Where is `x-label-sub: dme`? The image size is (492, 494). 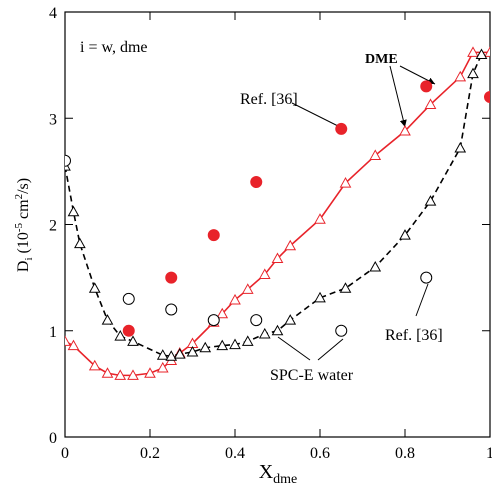
x-label-sub: dme is located at coordinates (285, 479).